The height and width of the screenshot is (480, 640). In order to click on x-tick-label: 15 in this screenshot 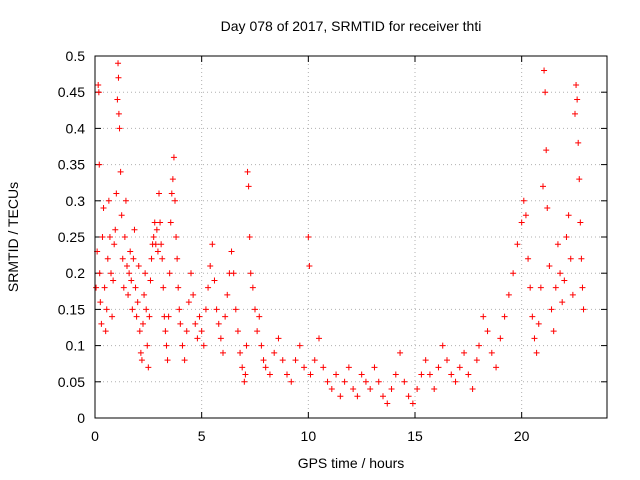, I will do `click(415, 436)`.